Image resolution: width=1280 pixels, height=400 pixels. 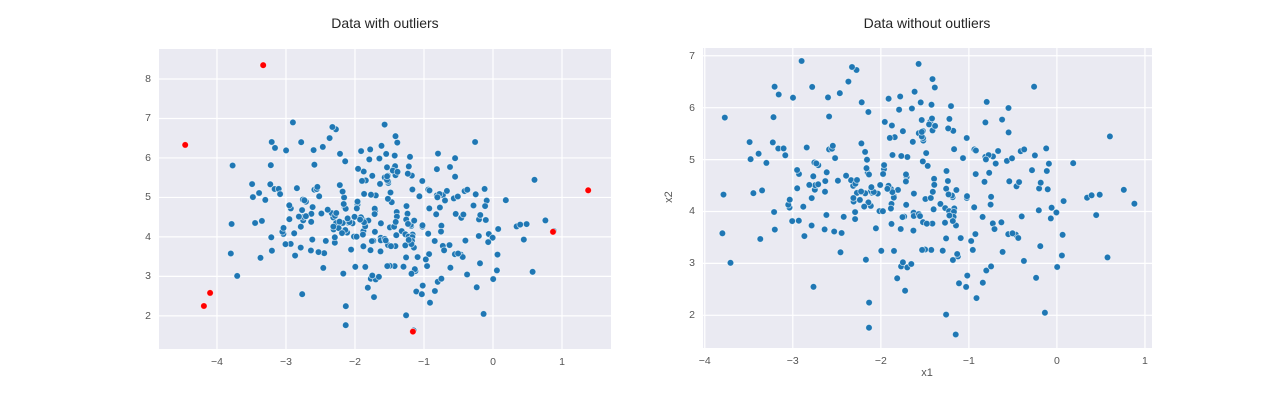 I want to click on y-tick-label: 7, so click(x=692, y=55).